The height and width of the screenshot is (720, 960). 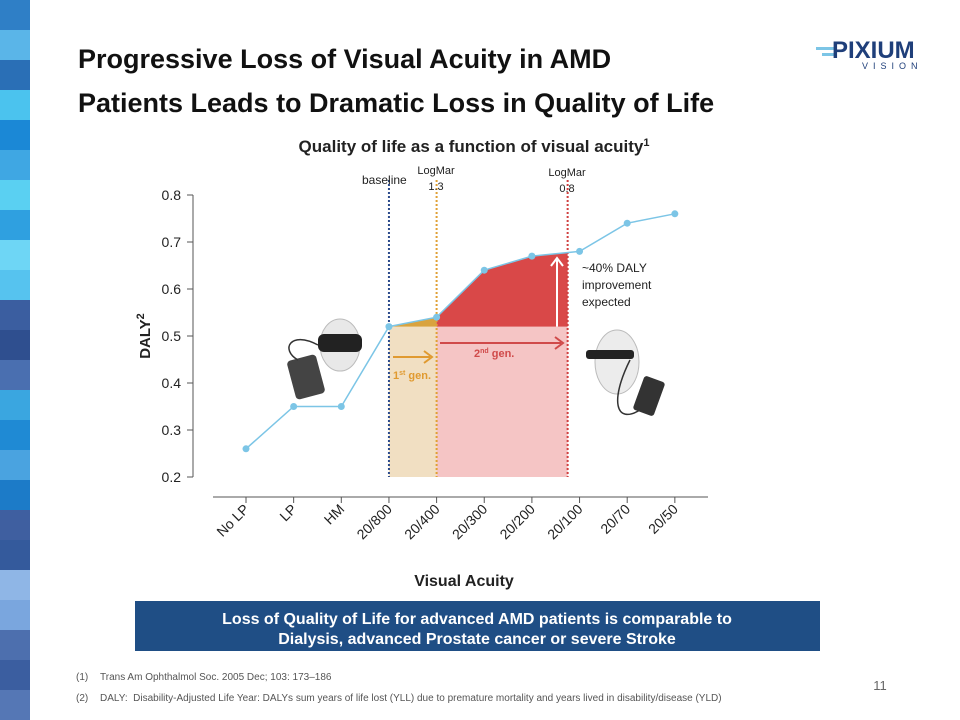 What do you see at coordinates (340, 343) in the screenshot?
I see `goggles-illustration` at bounding box center [340, 343].